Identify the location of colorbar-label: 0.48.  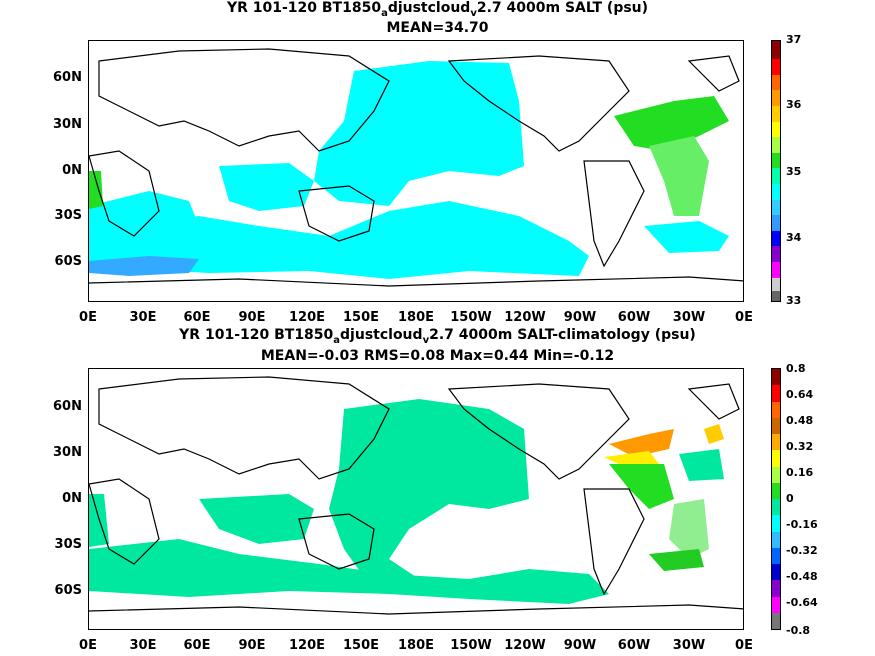
(800, 420).